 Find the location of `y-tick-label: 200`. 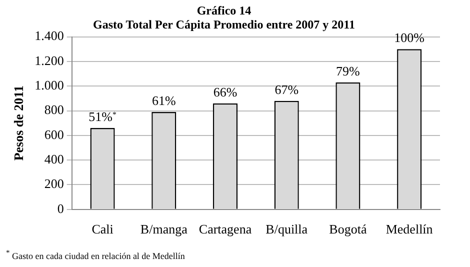

y-tick-label: 200 is located at coordinates (54, 184).